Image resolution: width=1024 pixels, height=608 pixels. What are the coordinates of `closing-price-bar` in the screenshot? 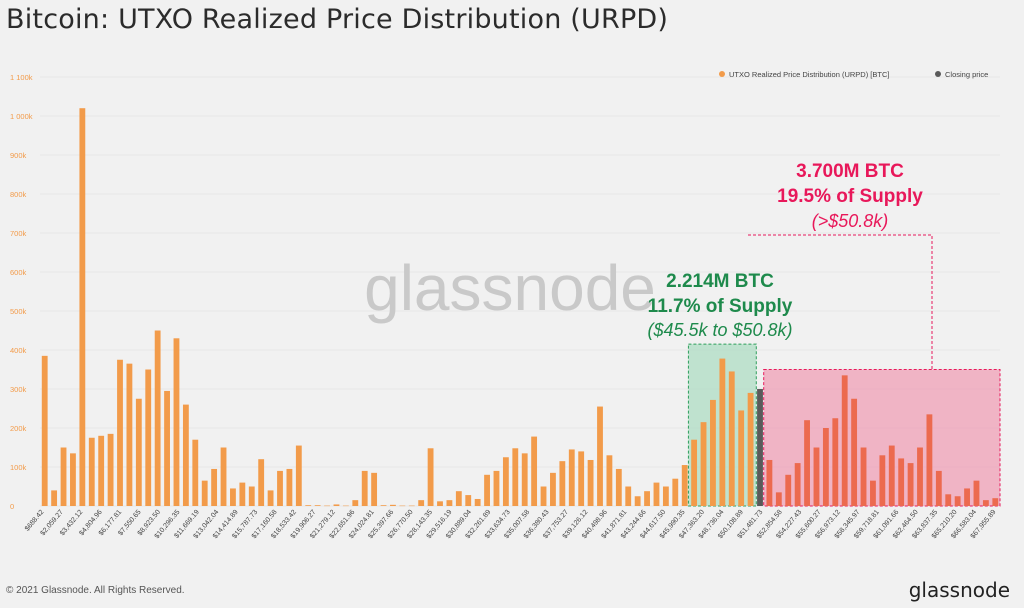 It's located at (760, 447).